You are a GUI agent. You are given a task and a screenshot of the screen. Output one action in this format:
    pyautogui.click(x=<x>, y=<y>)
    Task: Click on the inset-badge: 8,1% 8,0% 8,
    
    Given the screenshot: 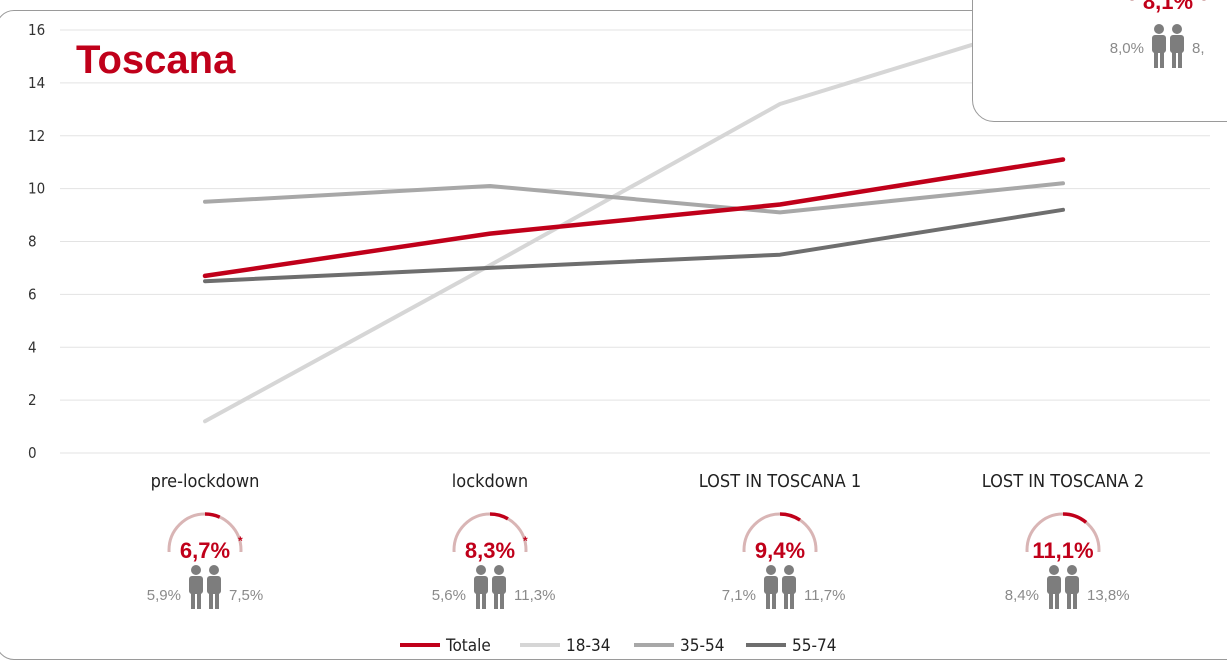 What is the action you would take?
    pyautogui.click(x=1158, y=34)
    